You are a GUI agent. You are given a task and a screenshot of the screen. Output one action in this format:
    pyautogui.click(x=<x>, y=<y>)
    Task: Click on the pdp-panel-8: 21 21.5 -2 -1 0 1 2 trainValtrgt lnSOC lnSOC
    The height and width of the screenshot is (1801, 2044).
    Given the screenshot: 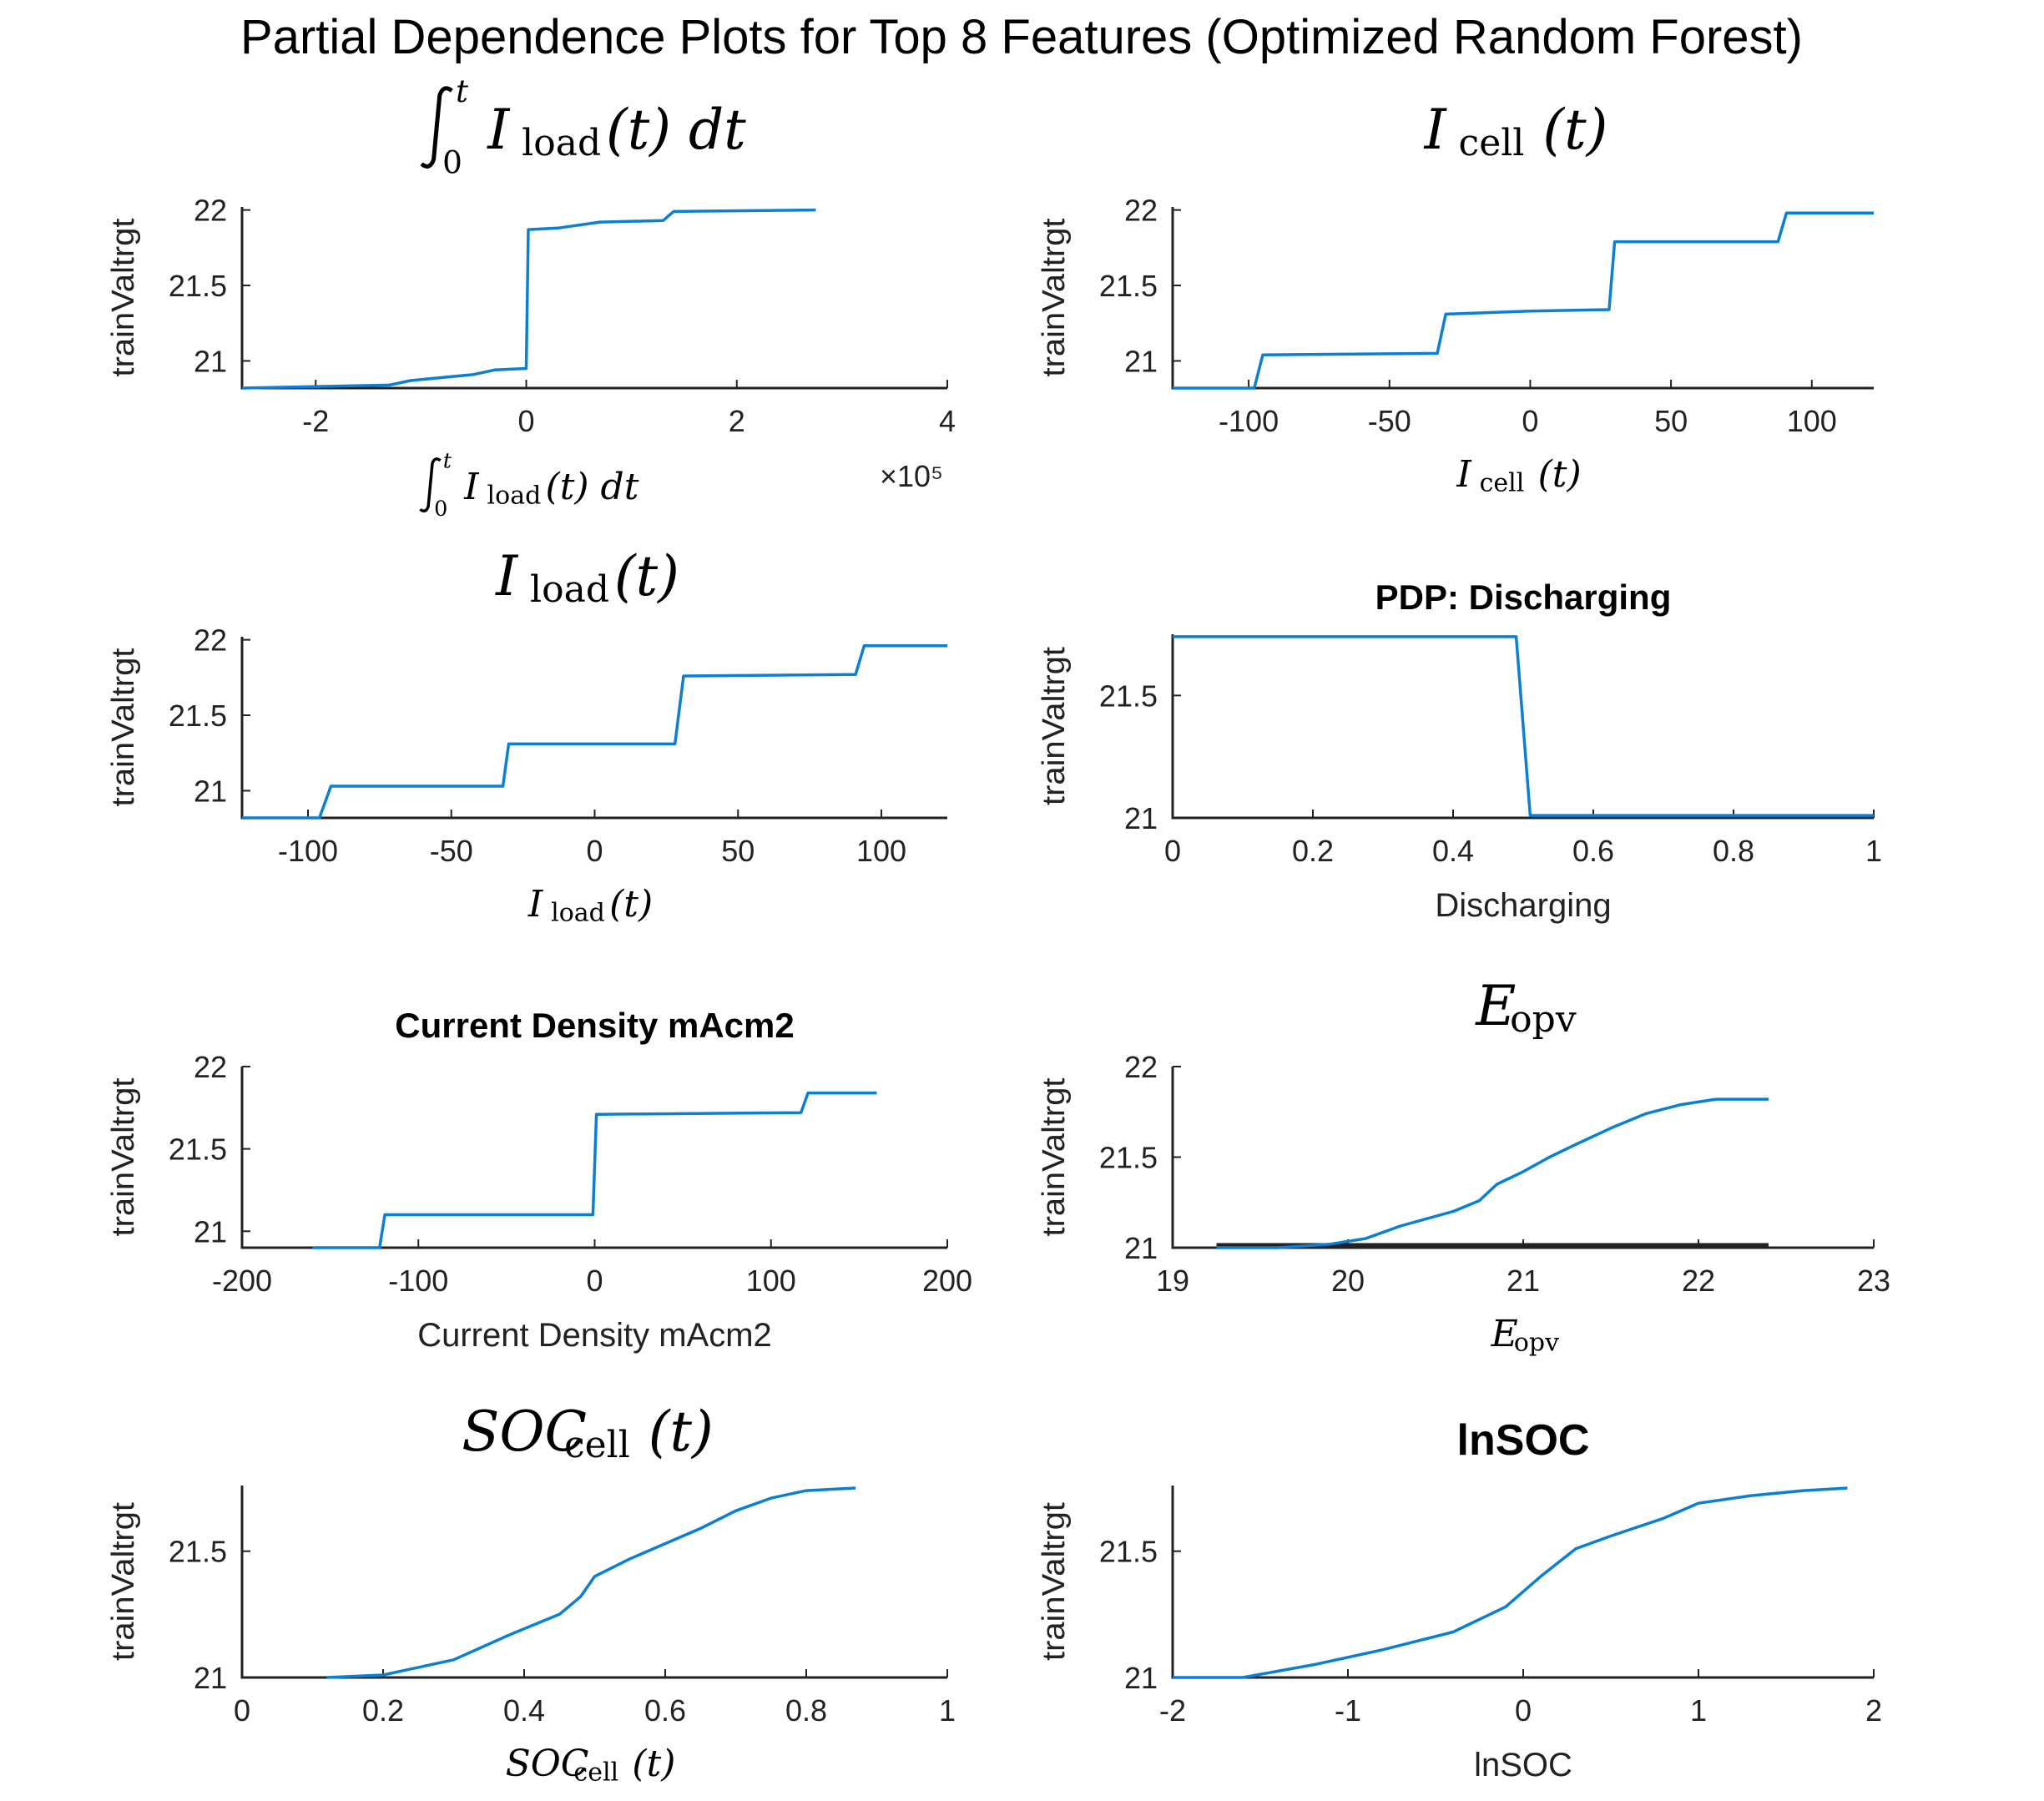 What is the action you would take?
    pyautogui.click(x=1459, y=1600)
    